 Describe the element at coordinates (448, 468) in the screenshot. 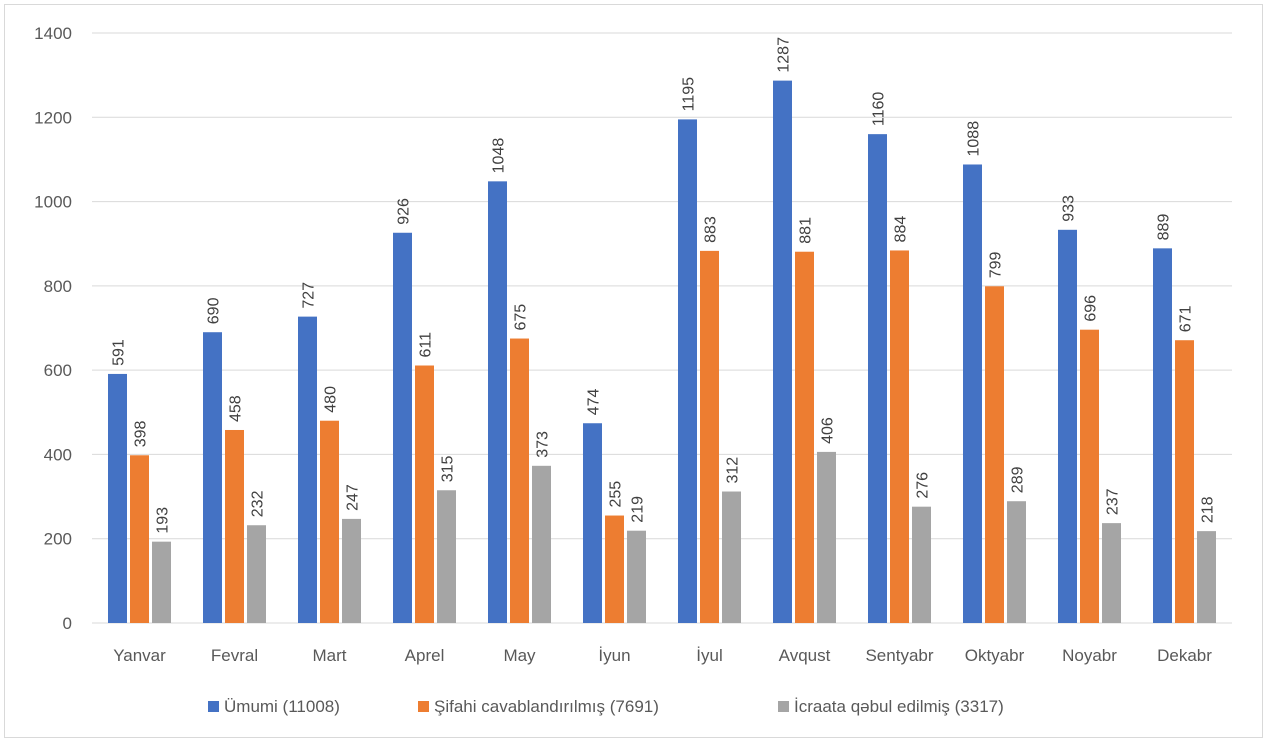

I see `data-label: 315` at that location.